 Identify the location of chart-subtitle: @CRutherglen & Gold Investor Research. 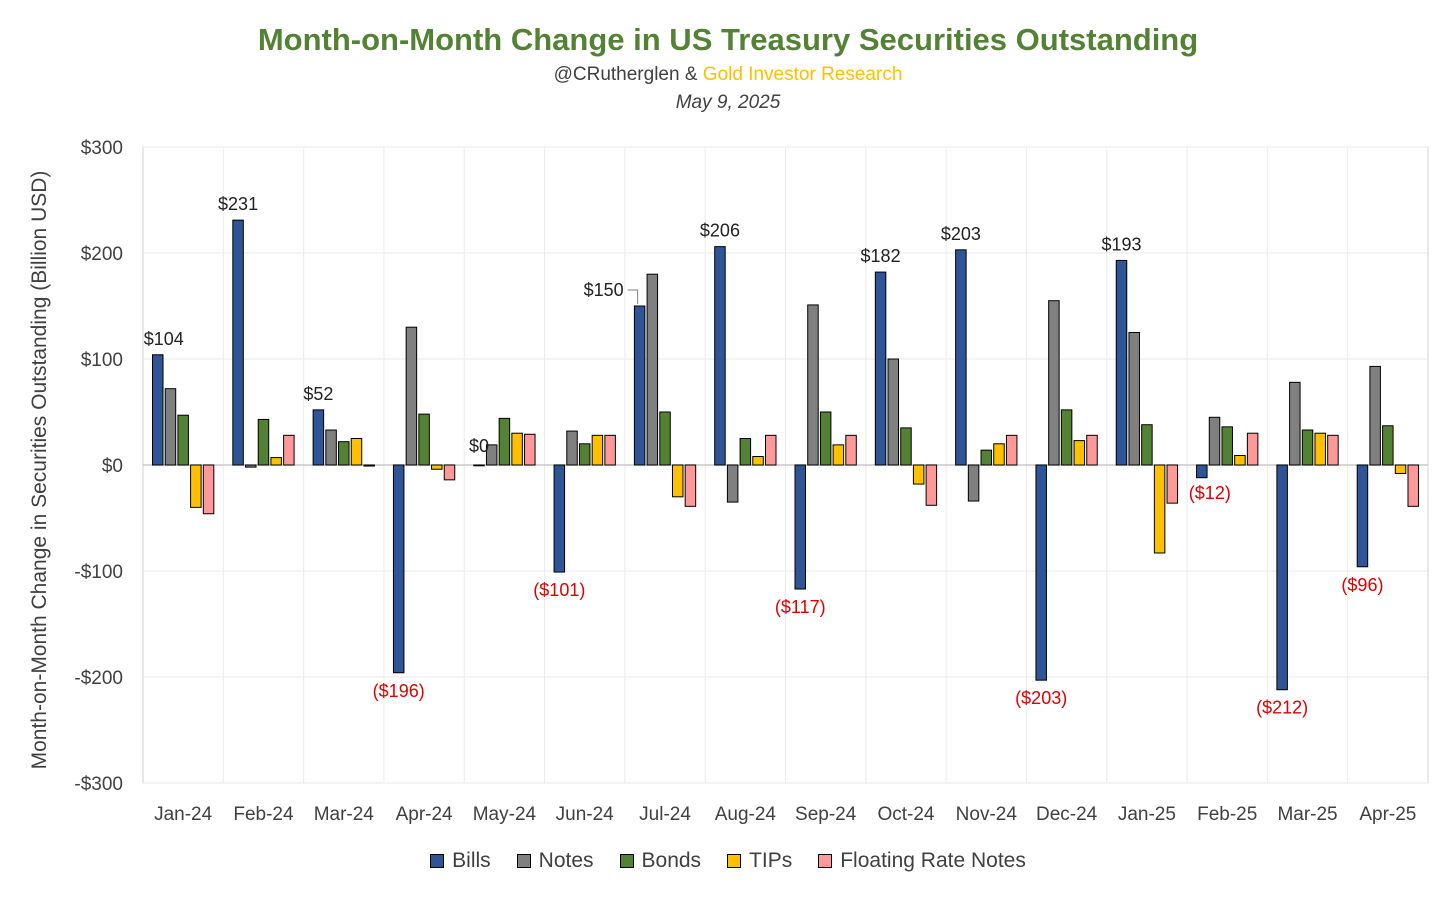
(728, 75).